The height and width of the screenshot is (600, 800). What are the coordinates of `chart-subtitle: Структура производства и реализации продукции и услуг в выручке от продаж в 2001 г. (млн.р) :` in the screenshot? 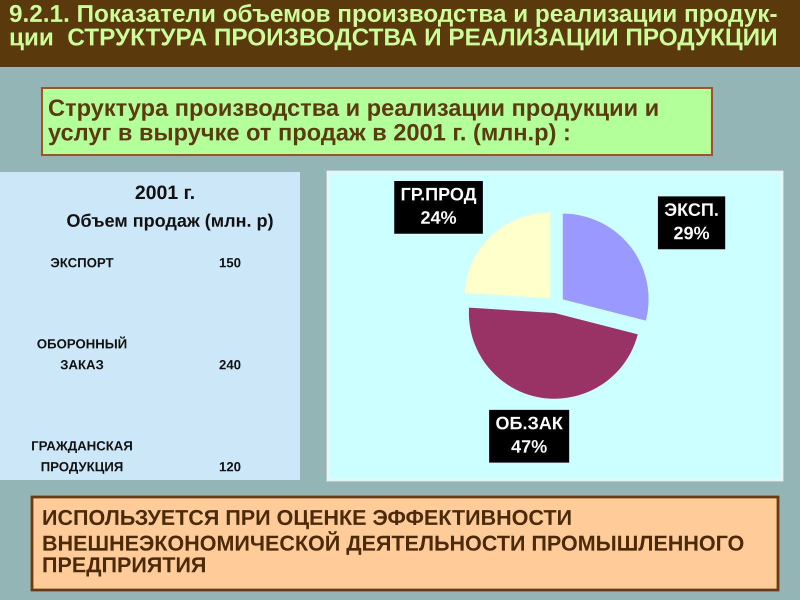 It's located at (353, 122).